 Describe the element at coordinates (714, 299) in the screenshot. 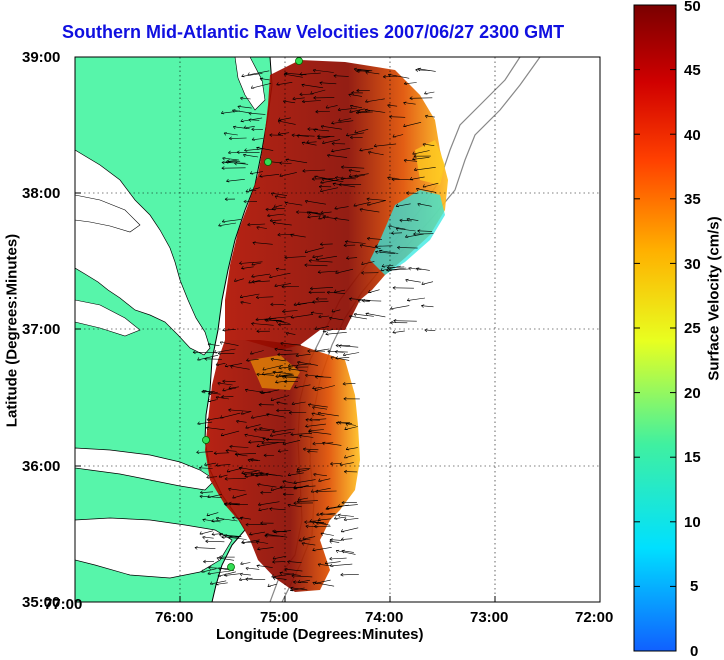

I see `colorbar-label: Surface Velocity (cm/s)` at that location.